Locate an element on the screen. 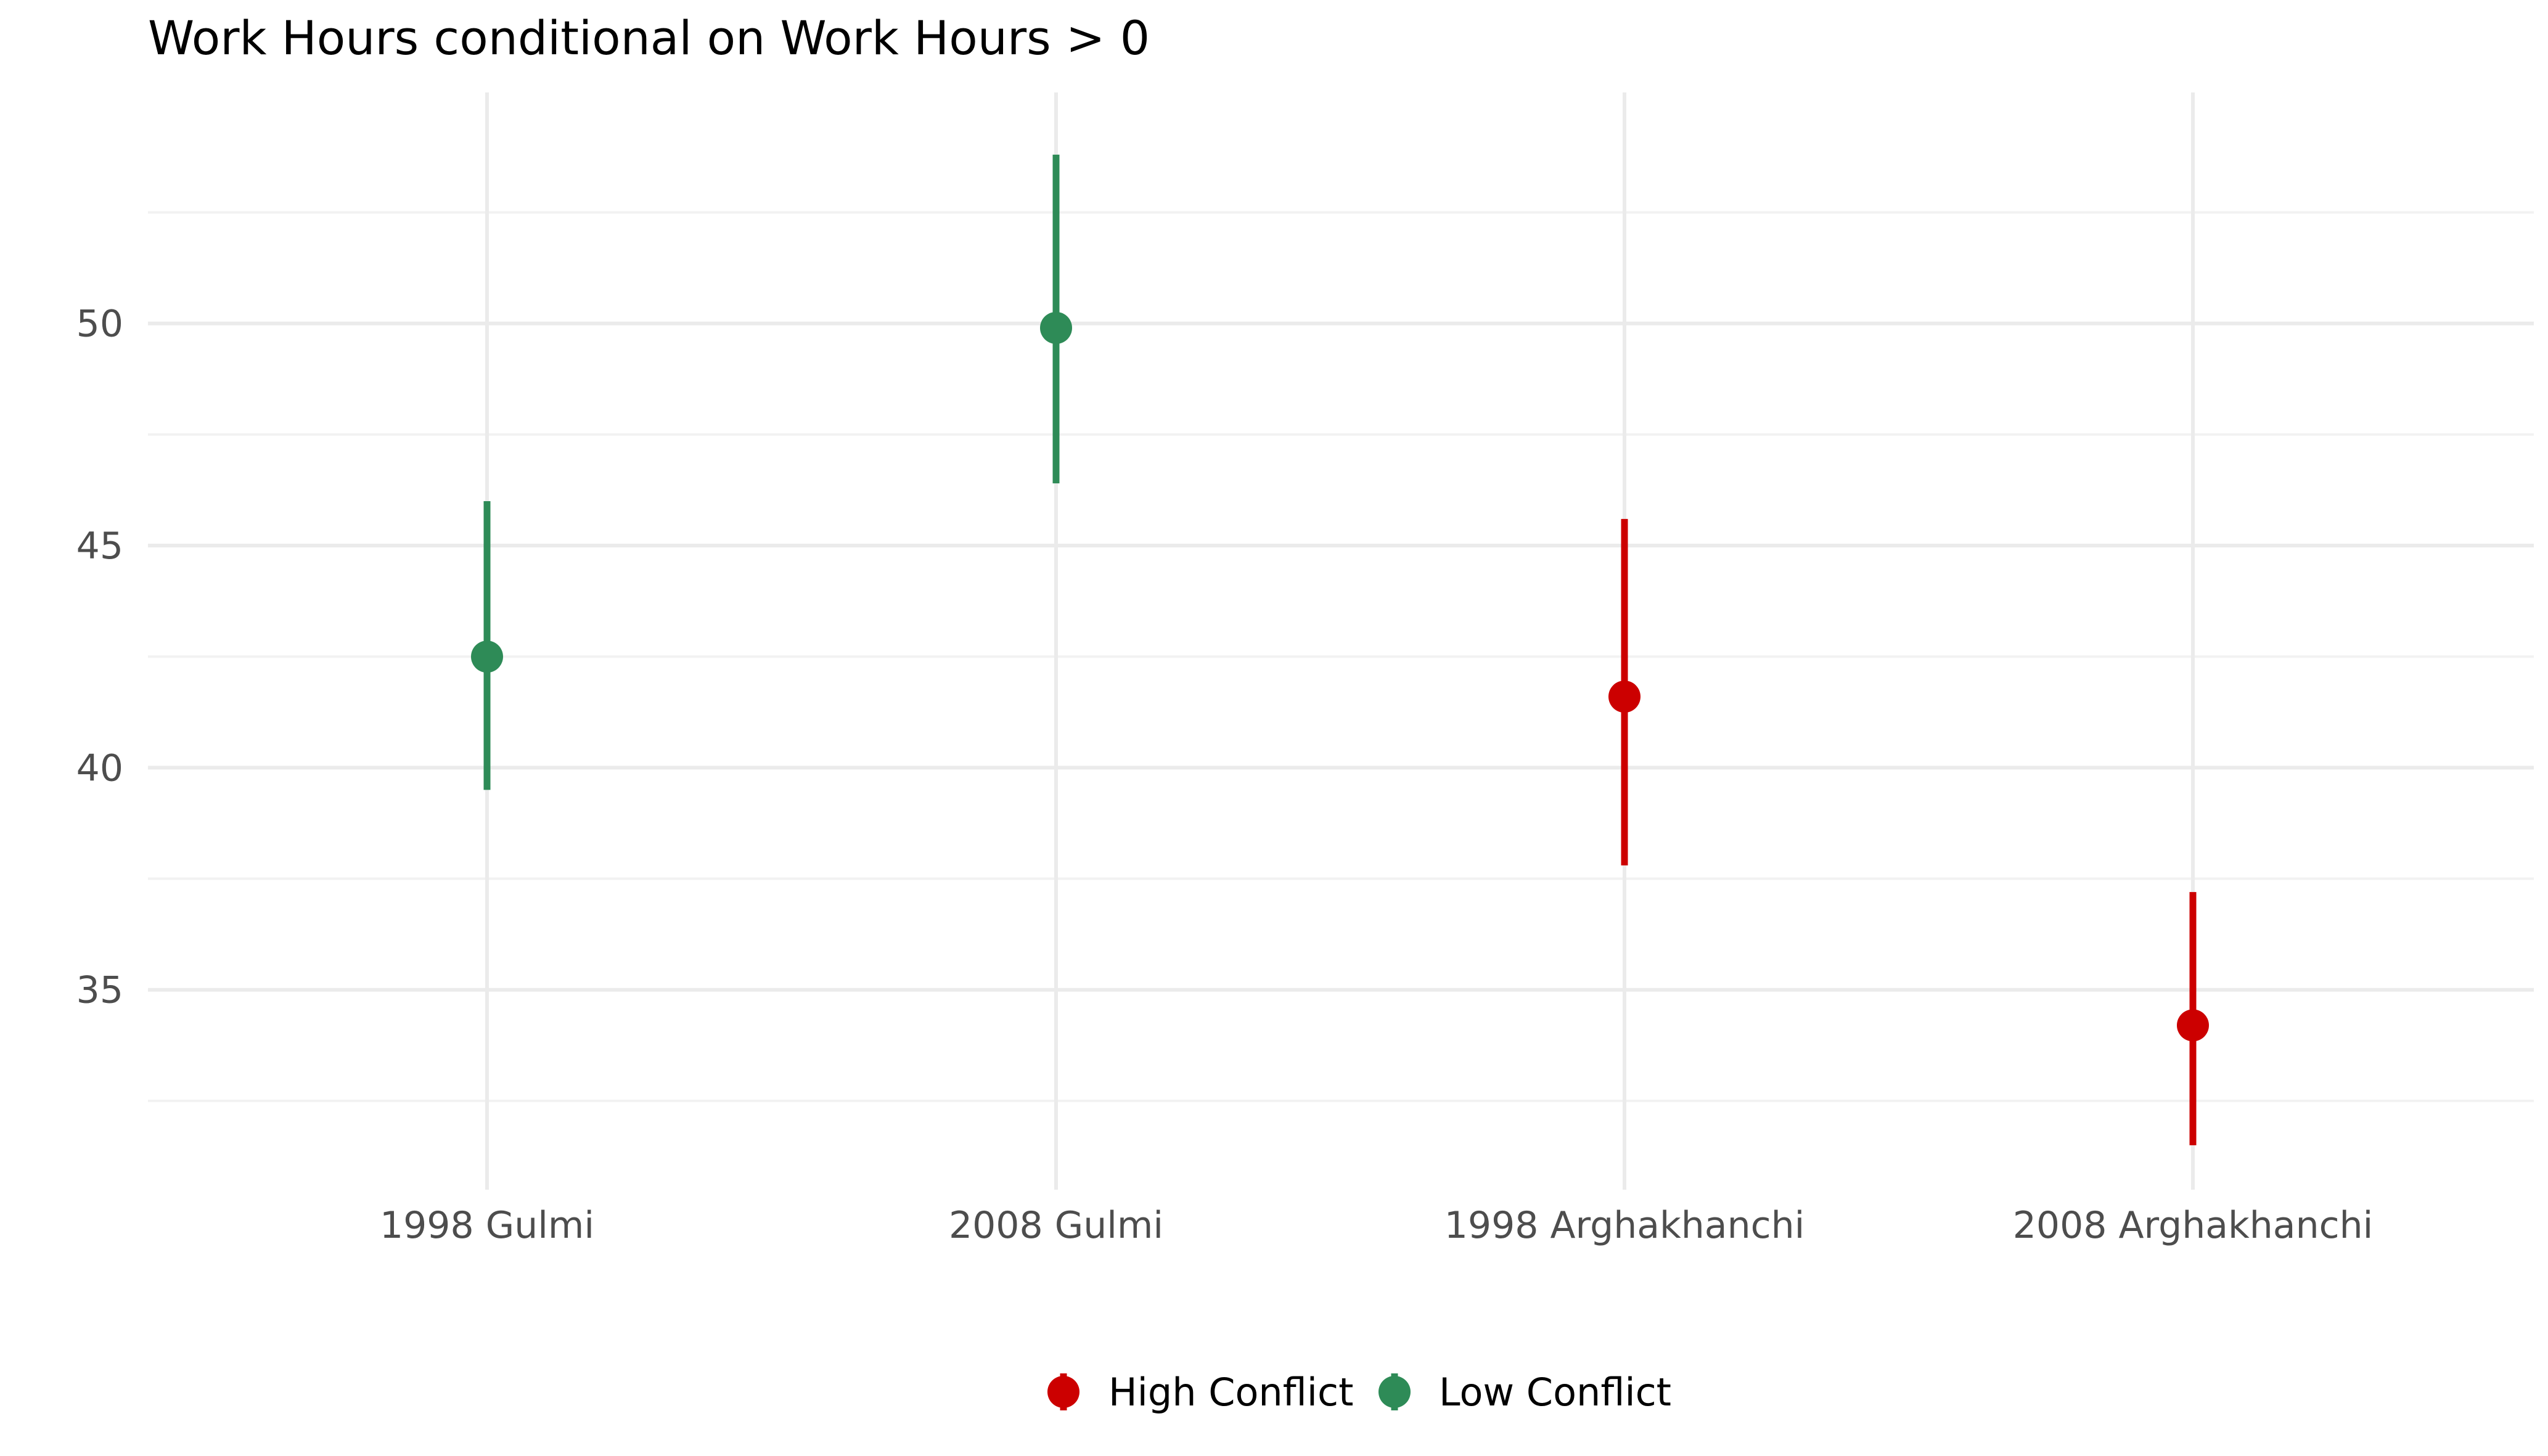  legend-label: High Conflict is located at coordinates (1230, 1393).